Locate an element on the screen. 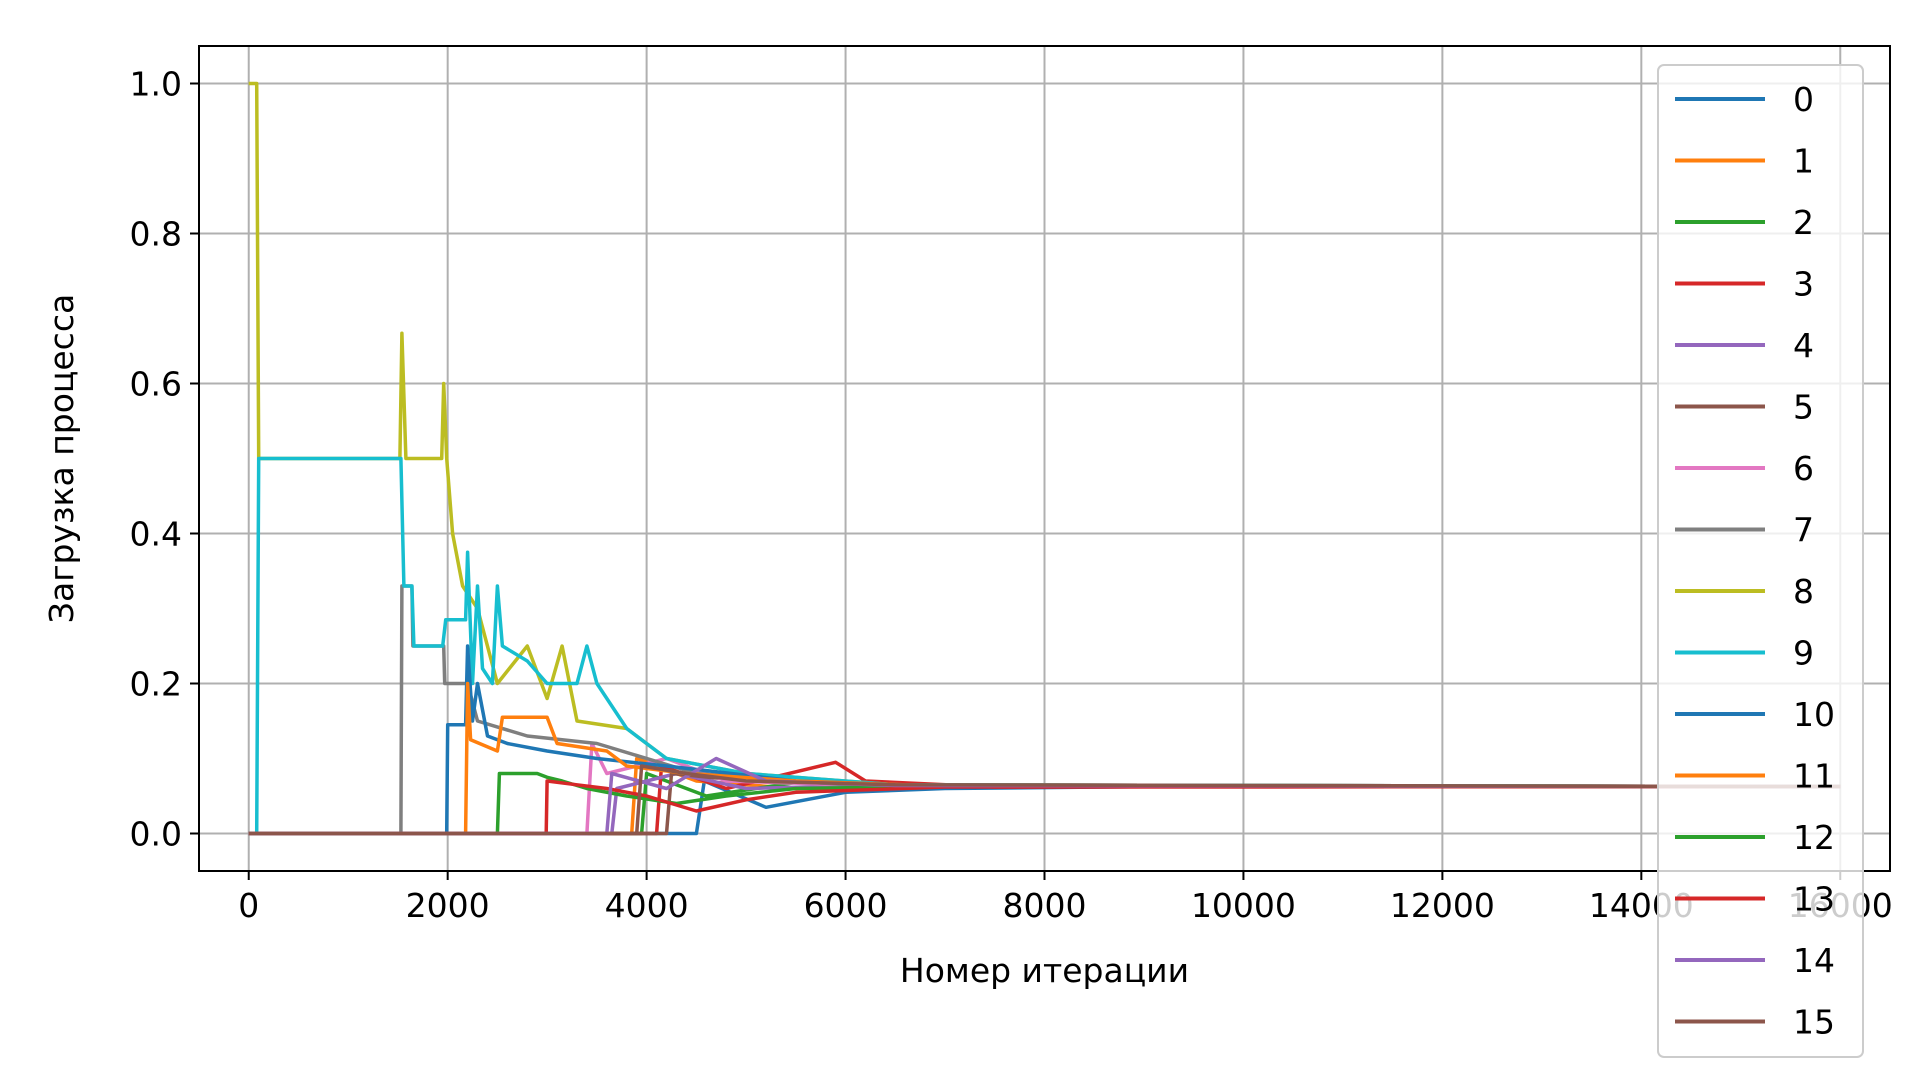  y-tick-label: 0.8 is located at coordinates (156, 234).